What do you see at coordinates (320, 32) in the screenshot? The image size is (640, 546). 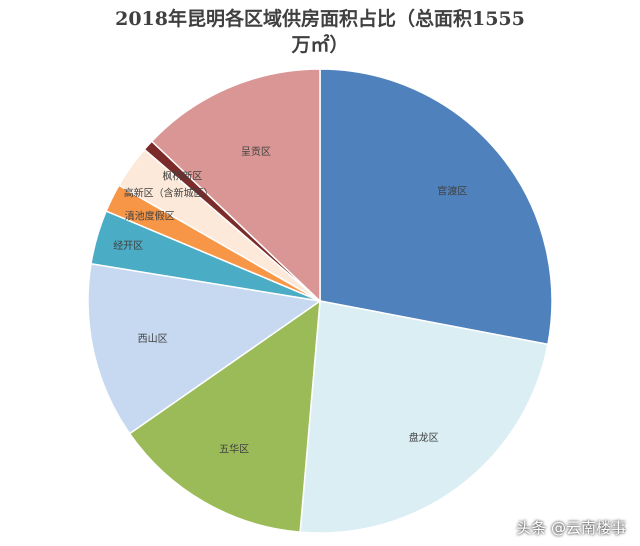 I see `chart-title: 2018年昆明各区域供房面积占比（总面积1555 万㎡）` at bounding box center [320, 32].